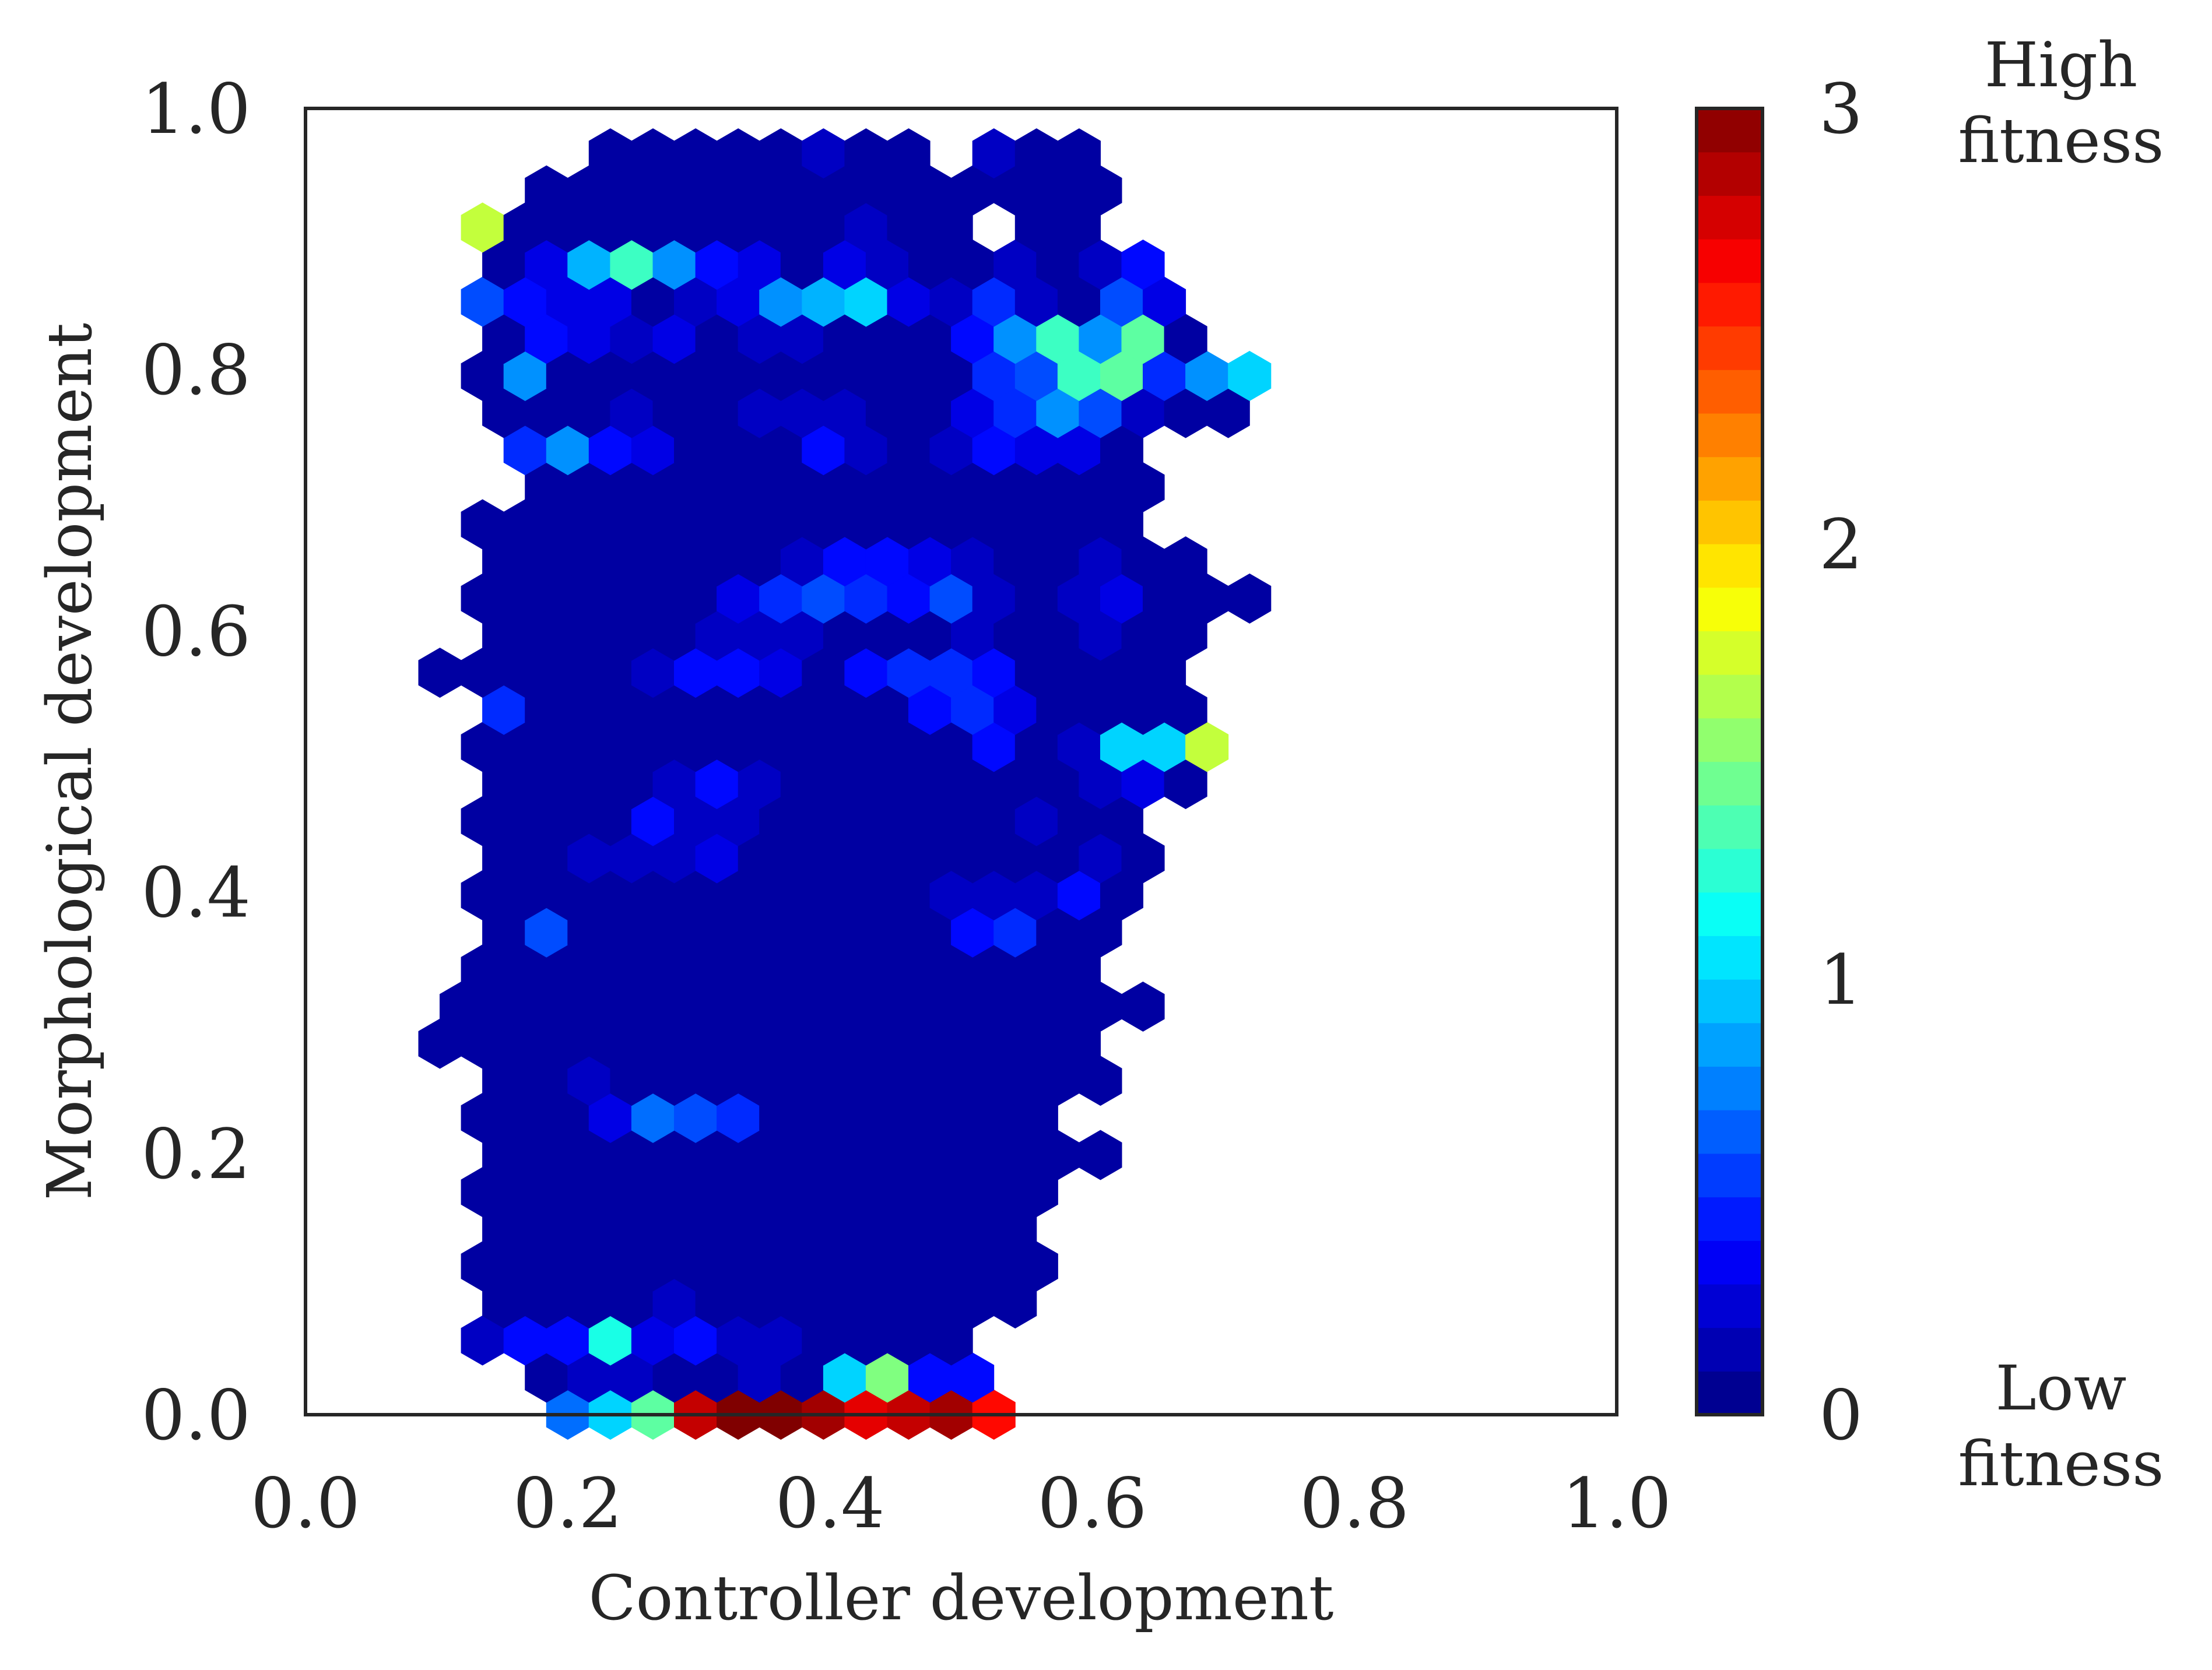 Image resolution: width=2212 pixels, height=1670 pixels. What do you see at coordinates (961, 1503) in the screenshot?
I see `x-tick-labels: 0.0 0.2 0.4 0.6 0.8 1.0` at bounding box center [961, 1503].